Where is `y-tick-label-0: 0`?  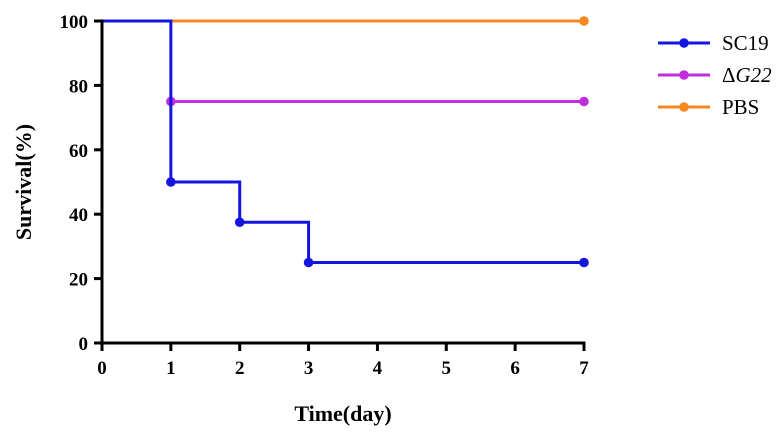 y-tick-label-0: 0 is located at coordinates (84, 344).